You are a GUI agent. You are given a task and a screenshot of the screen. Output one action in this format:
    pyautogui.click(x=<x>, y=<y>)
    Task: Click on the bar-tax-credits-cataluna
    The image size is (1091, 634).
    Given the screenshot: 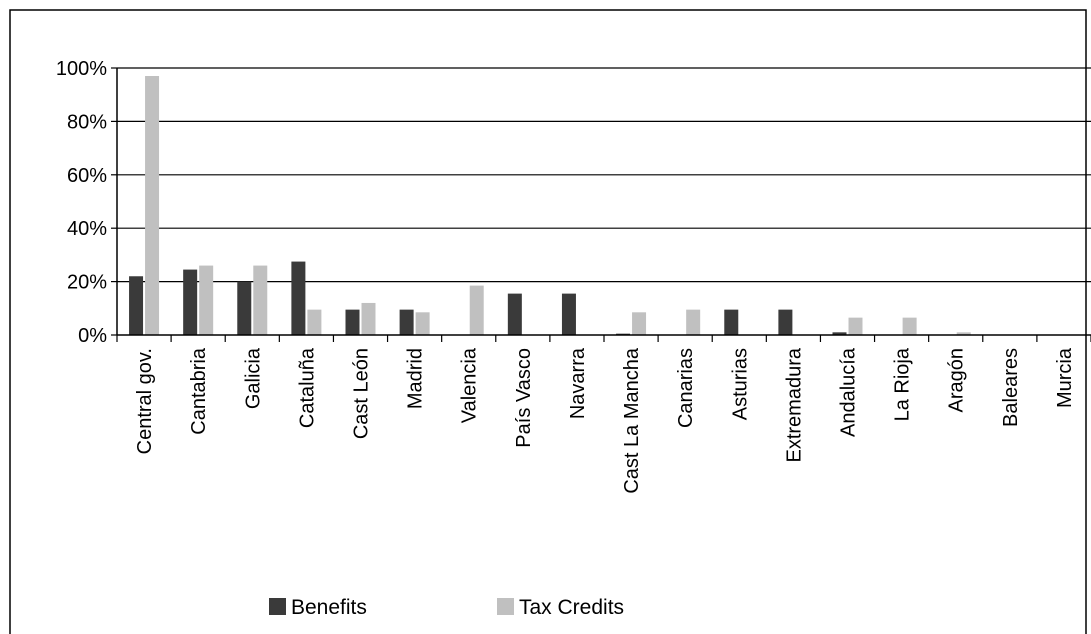 What is the action you would take?
    pyautogui.click(x=314, y=322)
    